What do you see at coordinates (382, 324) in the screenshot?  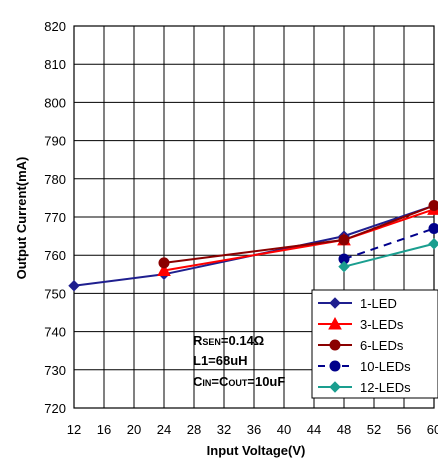 I see `legend-label: 3-LEDs` at bounding box center [382, 324].